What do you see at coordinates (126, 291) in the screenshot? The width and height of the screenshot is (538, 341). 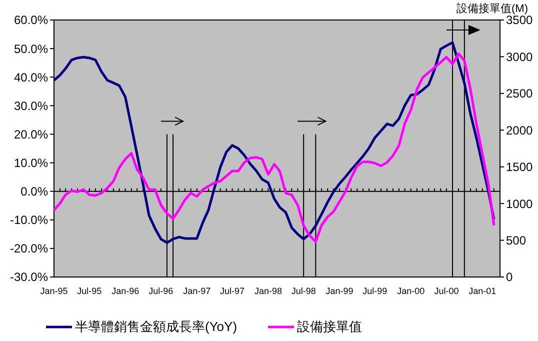 I see `x-tick-label: Jan-96` at bounding box center [126, 291].